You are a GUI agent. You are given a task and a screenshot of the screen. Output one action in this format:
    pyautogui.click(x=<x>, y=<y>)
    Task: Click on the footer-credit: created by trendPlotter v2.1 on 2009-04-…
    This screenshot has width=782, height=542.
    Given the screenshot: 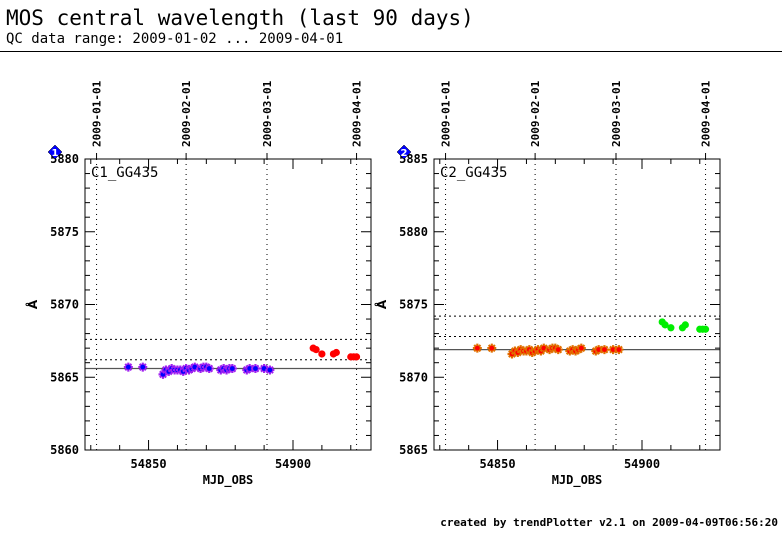 What is the action you would take?
    pyautogui.click(x=609, y=522)
    